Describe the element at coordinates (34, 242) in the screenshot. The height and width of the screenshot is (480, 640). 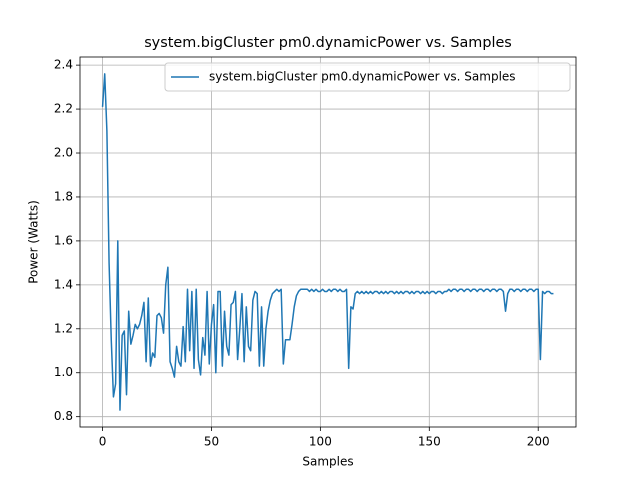
I see `y-axis-label: Power (Watts)` at that location.